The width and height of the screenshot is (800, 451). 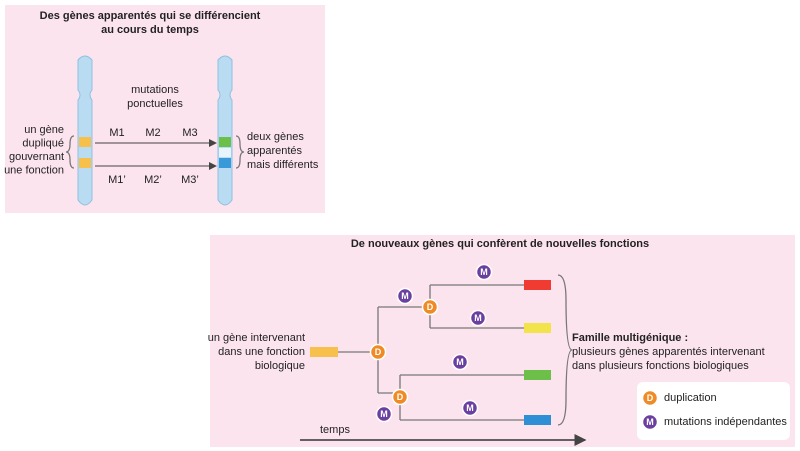 I want to click on label: apparentés, so click(x=275, y=151).